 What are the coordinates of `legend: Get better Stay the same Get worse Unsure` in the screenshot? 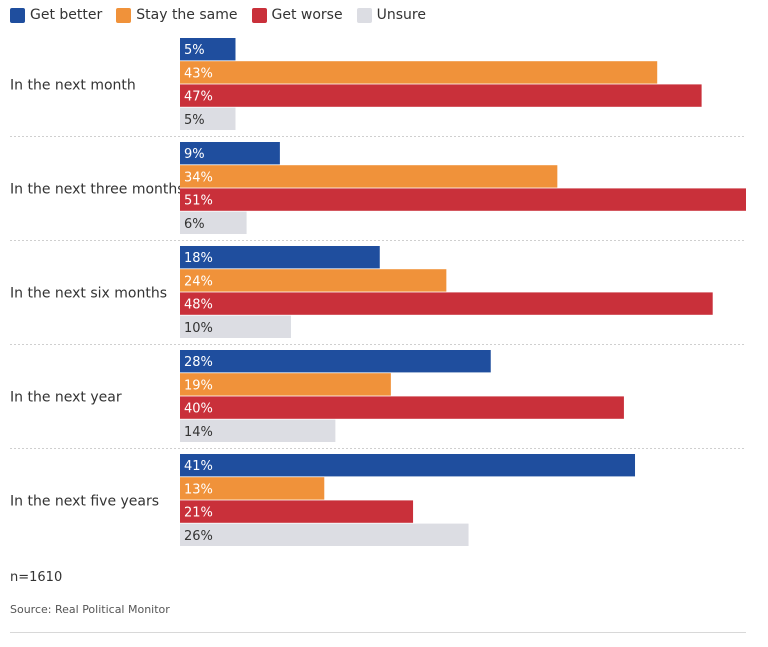 It's located at (225, 15).